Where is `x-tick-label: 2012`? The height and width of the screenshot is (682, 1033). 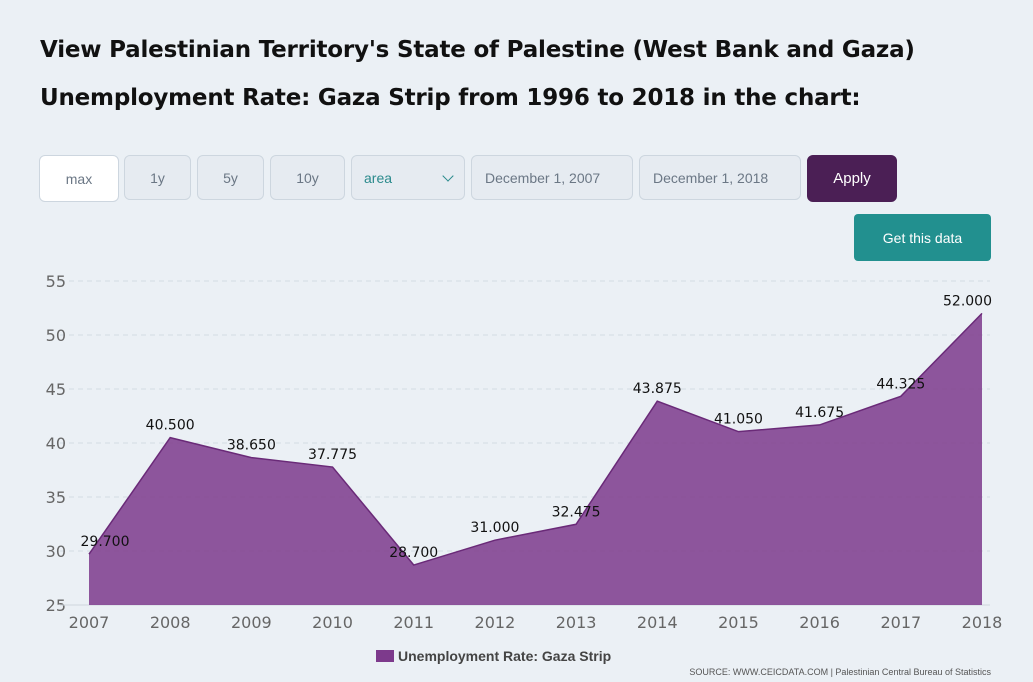
x-tick-label: 2012 is located at coordinates (495, 622).